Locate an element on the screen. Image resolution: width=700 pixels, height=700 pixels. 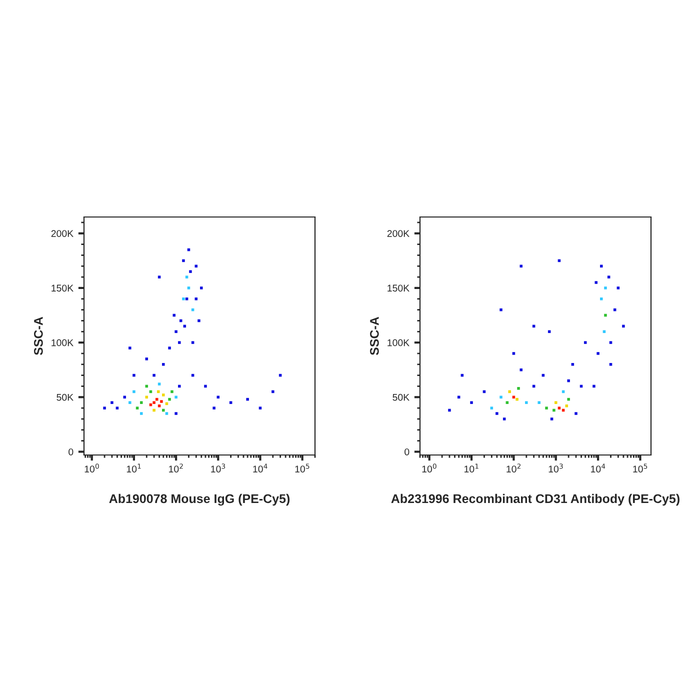
x-axis-title: Ab190078 Mouse IgG (PE-Cy5) is located at coordinates (199, 500).